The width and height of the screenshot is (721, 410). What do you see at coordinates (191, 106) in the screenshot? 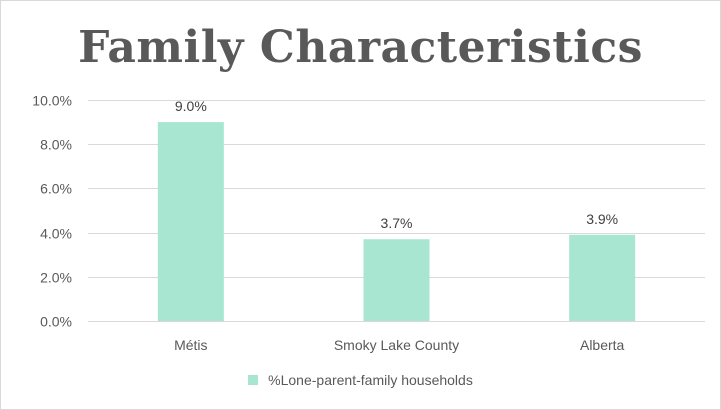
I see `data-label: 9.0%` at bounding box center [191, 106].